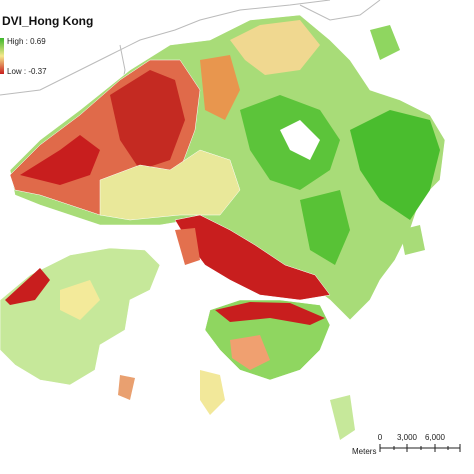 The height and width of the screenshot is (474, 474). I want to click on legend-ramp, so click(2, 56).